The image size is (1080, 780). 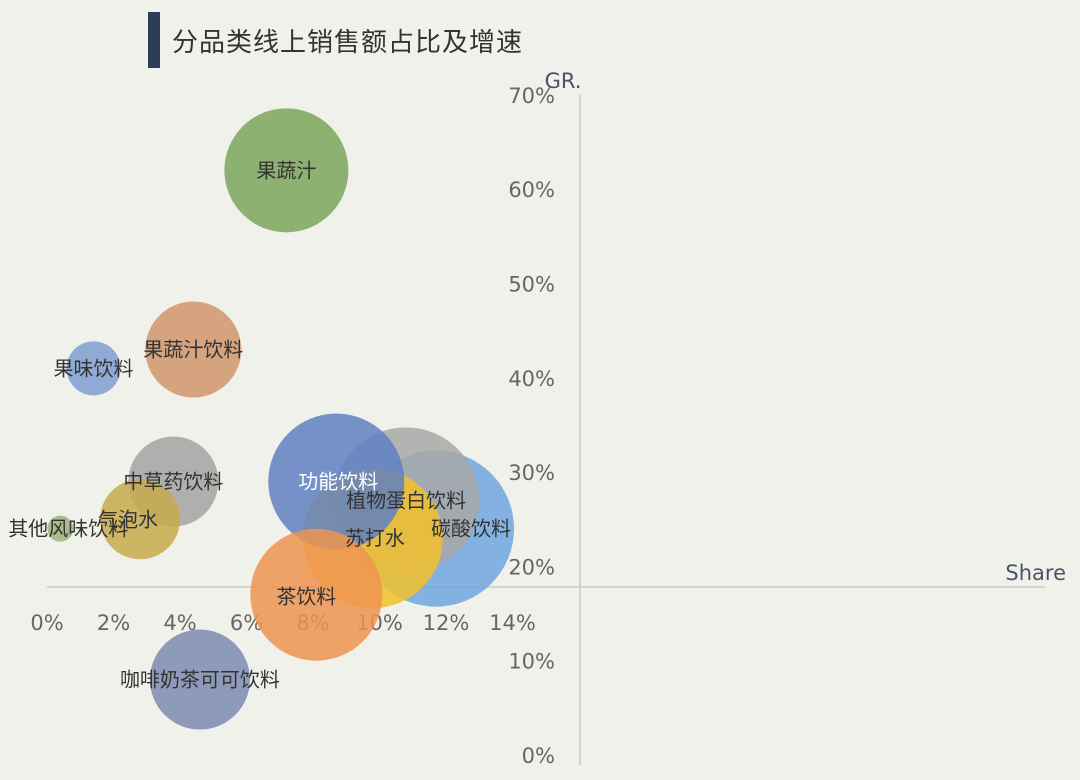 I want to click on y-axis-title: GR., so click(x=563, y=81).